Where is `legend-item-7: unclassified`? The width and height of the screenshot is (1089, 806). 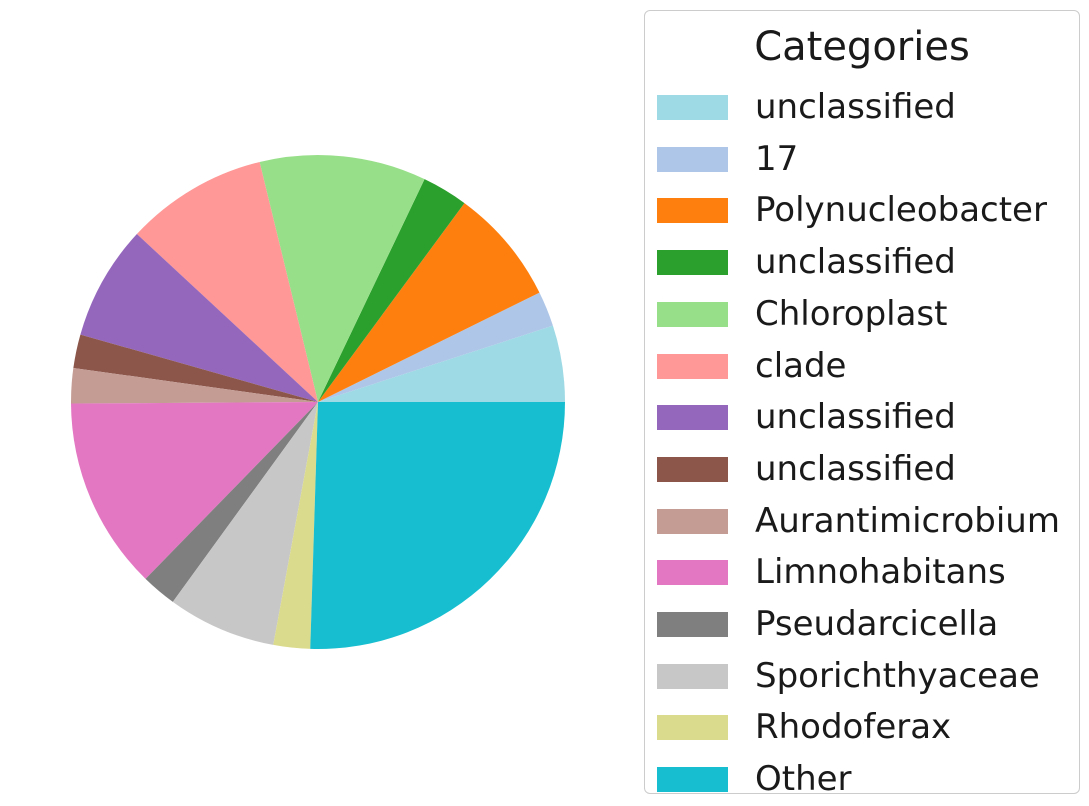 legend-item-7: unclassified is located at coordinates (867, 469).